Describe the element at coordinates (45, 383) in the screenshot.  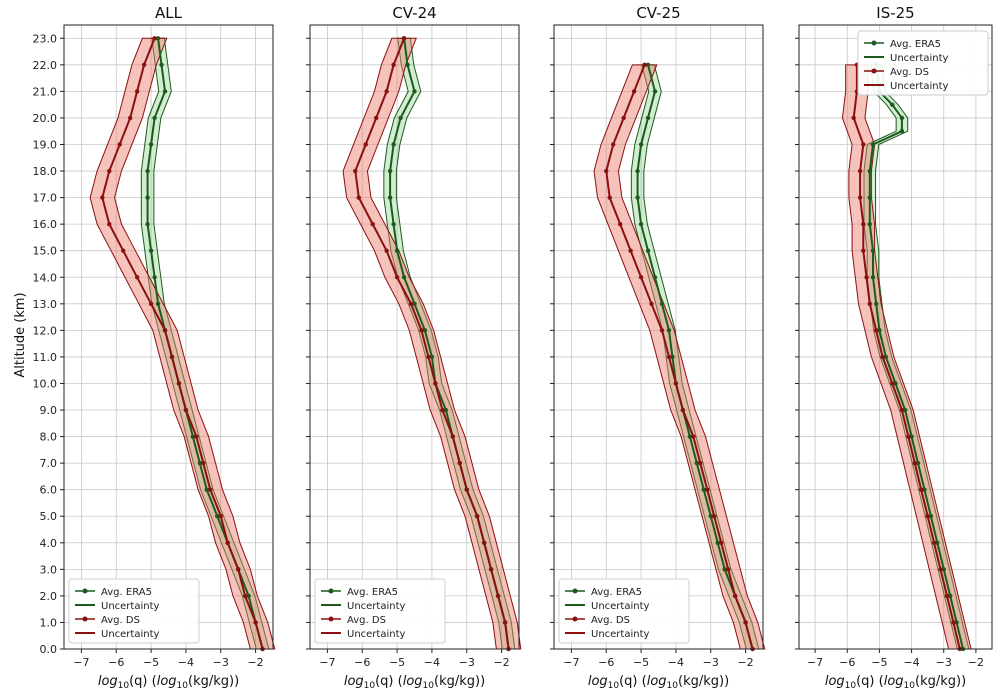
I see `y-tick-label: 10.0` at that location.